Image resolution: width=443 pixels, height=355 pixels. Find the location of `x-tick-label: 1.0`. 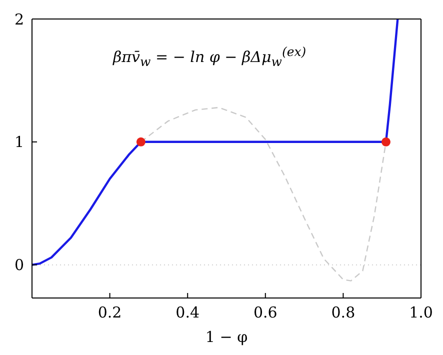

x-tick-label: 1.0 is located at coordinates (421, 313).